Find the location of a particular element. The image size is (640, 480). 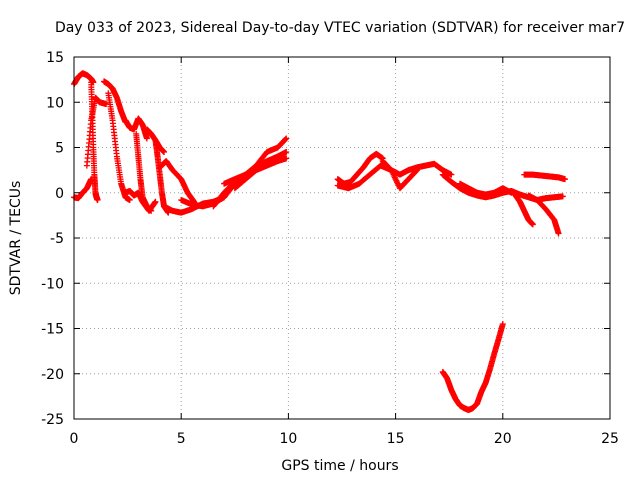

y-tick-label: -20 is located at coordinates (52, 375).